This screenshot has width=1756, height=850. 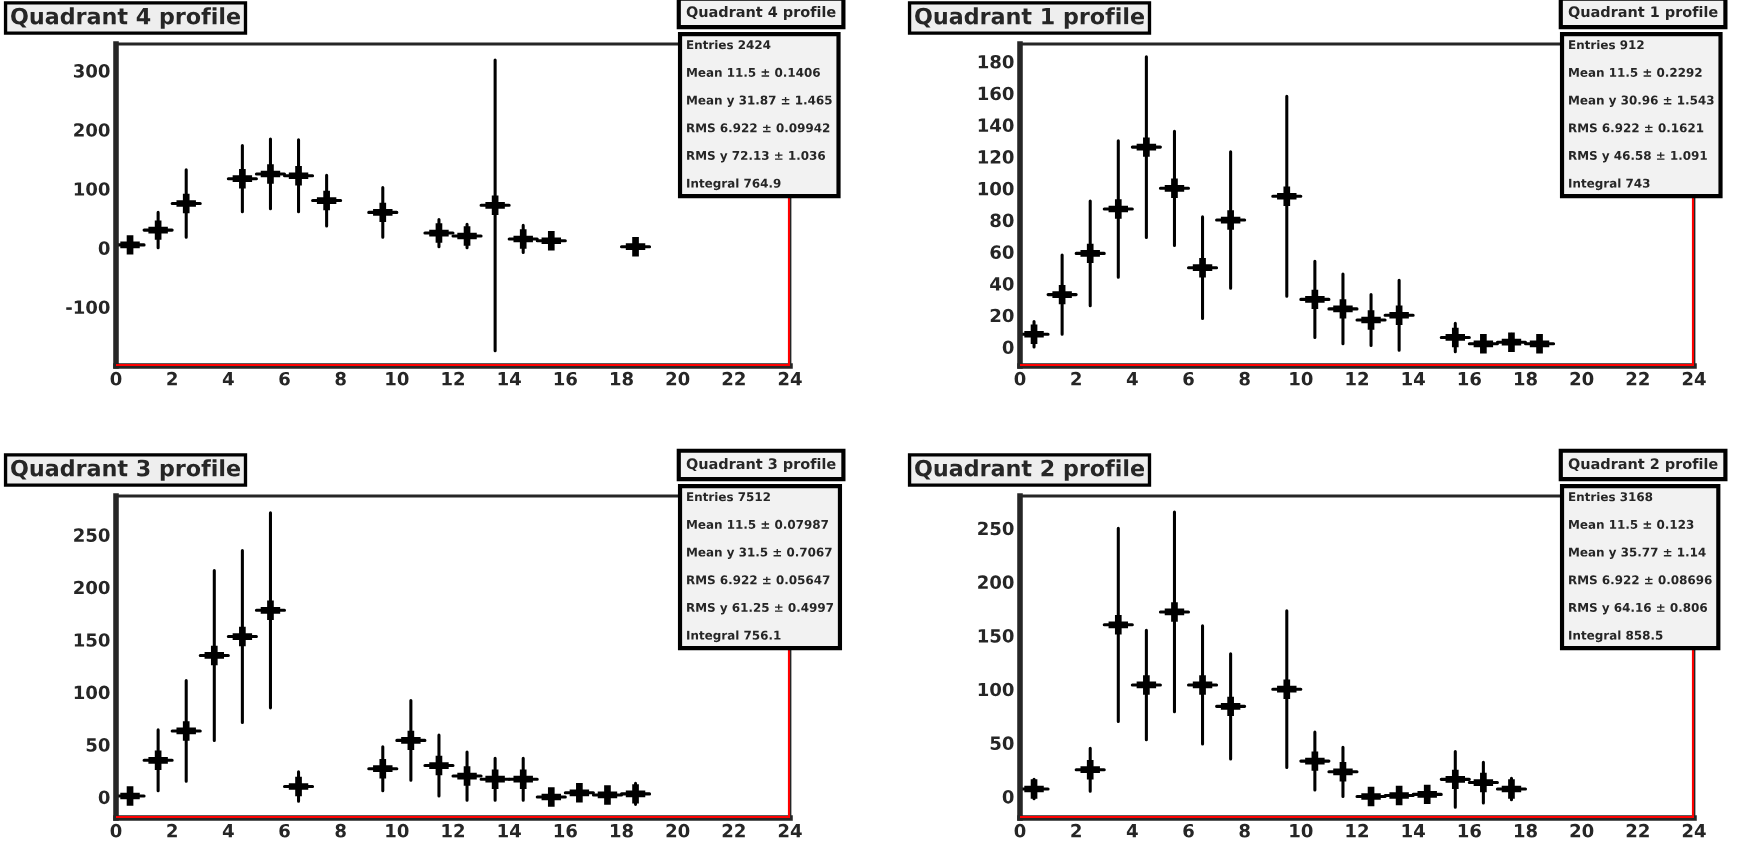 What do you see at coordinates (88, 307) in the screenshot?
I see `y-tick-label: -100` at bounding box center [88, 307].